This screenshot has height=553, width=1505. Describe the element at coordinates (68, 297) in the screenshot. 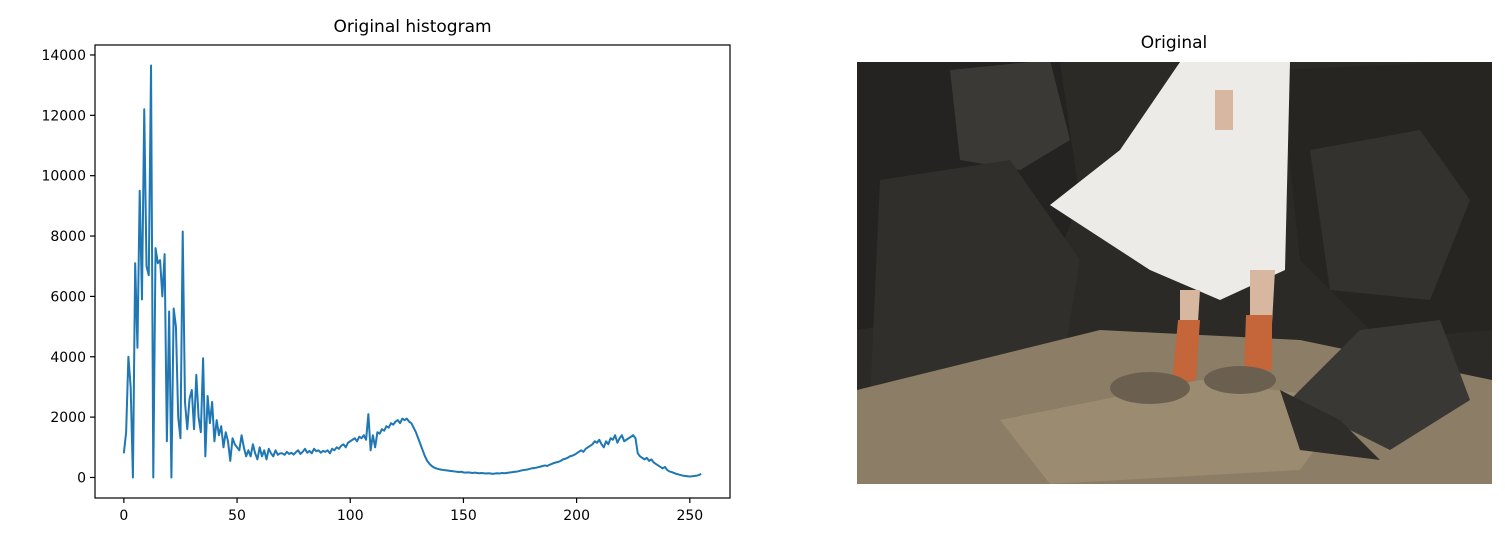

I see `y-tick-label: 6000` at that location.